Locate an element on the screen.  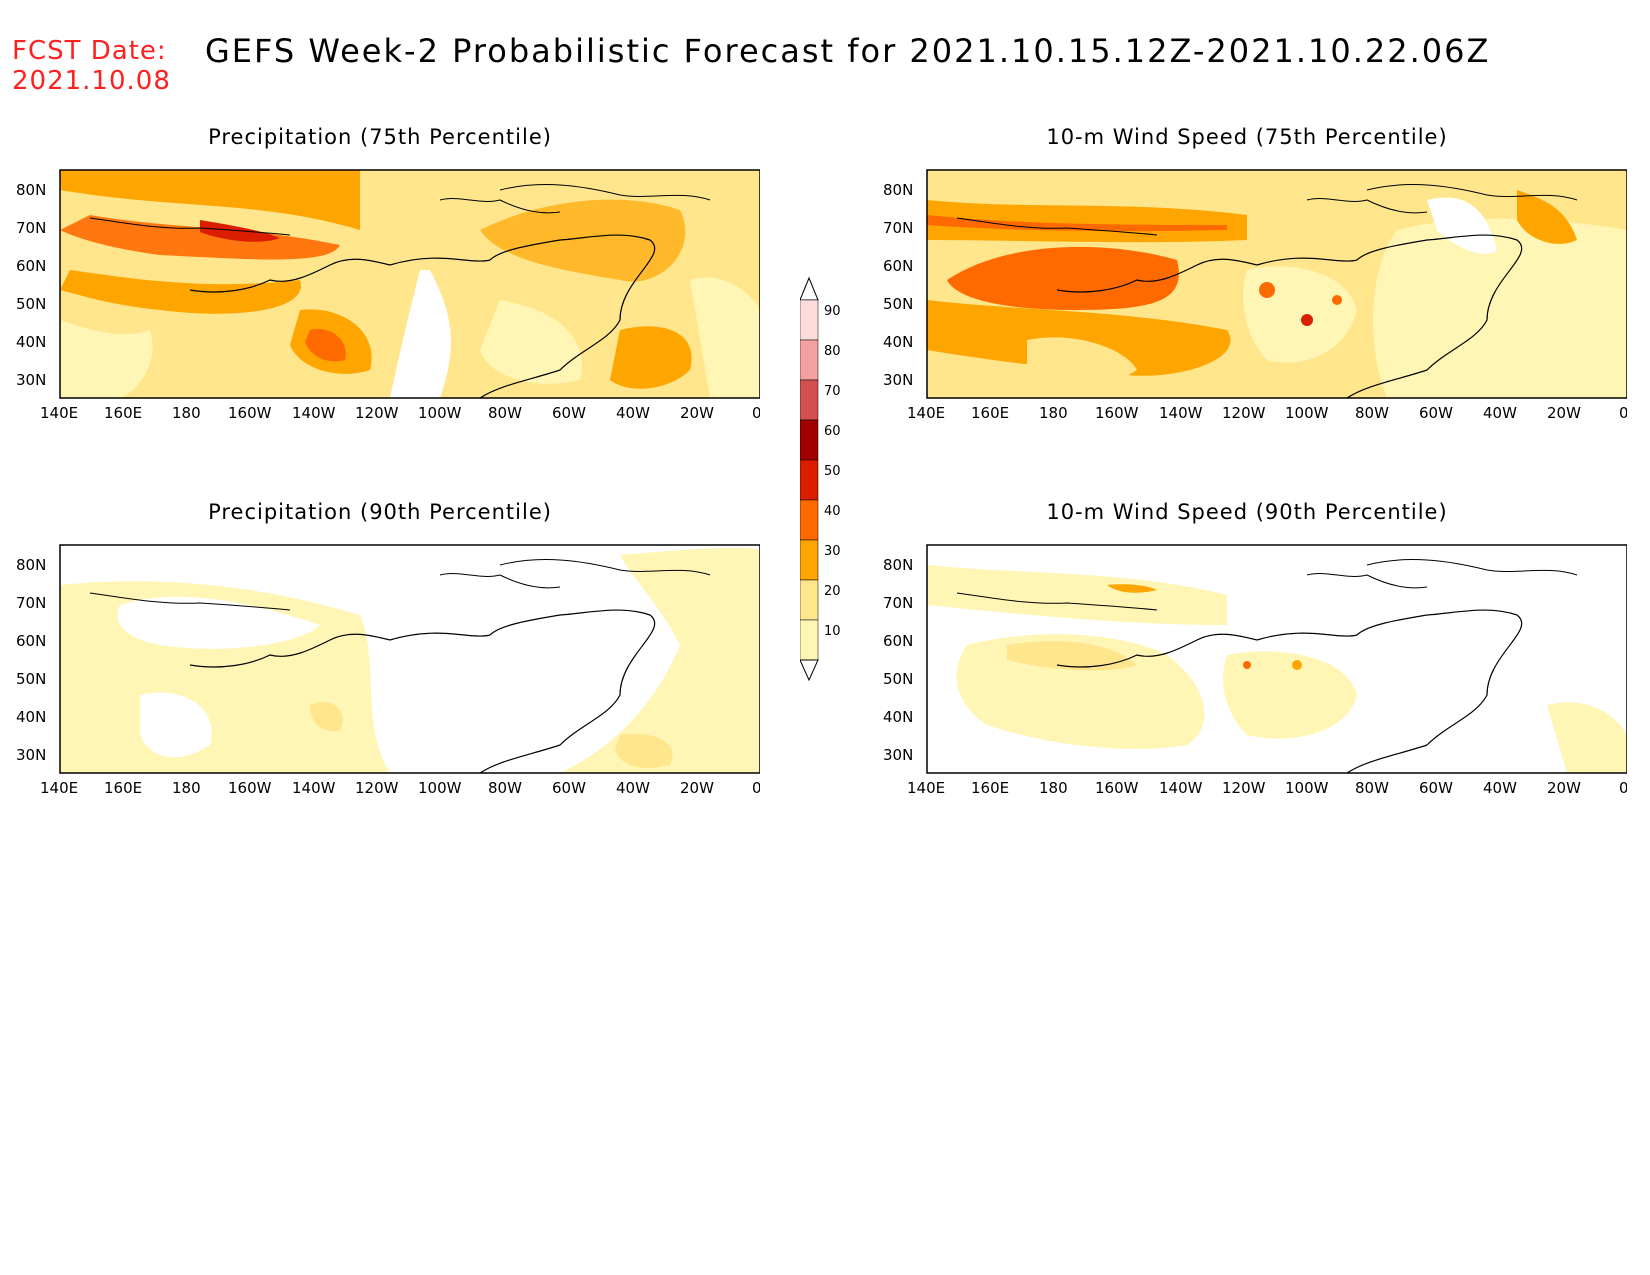
colorbar-label-50: 50 is located at coordinates (832, 471).